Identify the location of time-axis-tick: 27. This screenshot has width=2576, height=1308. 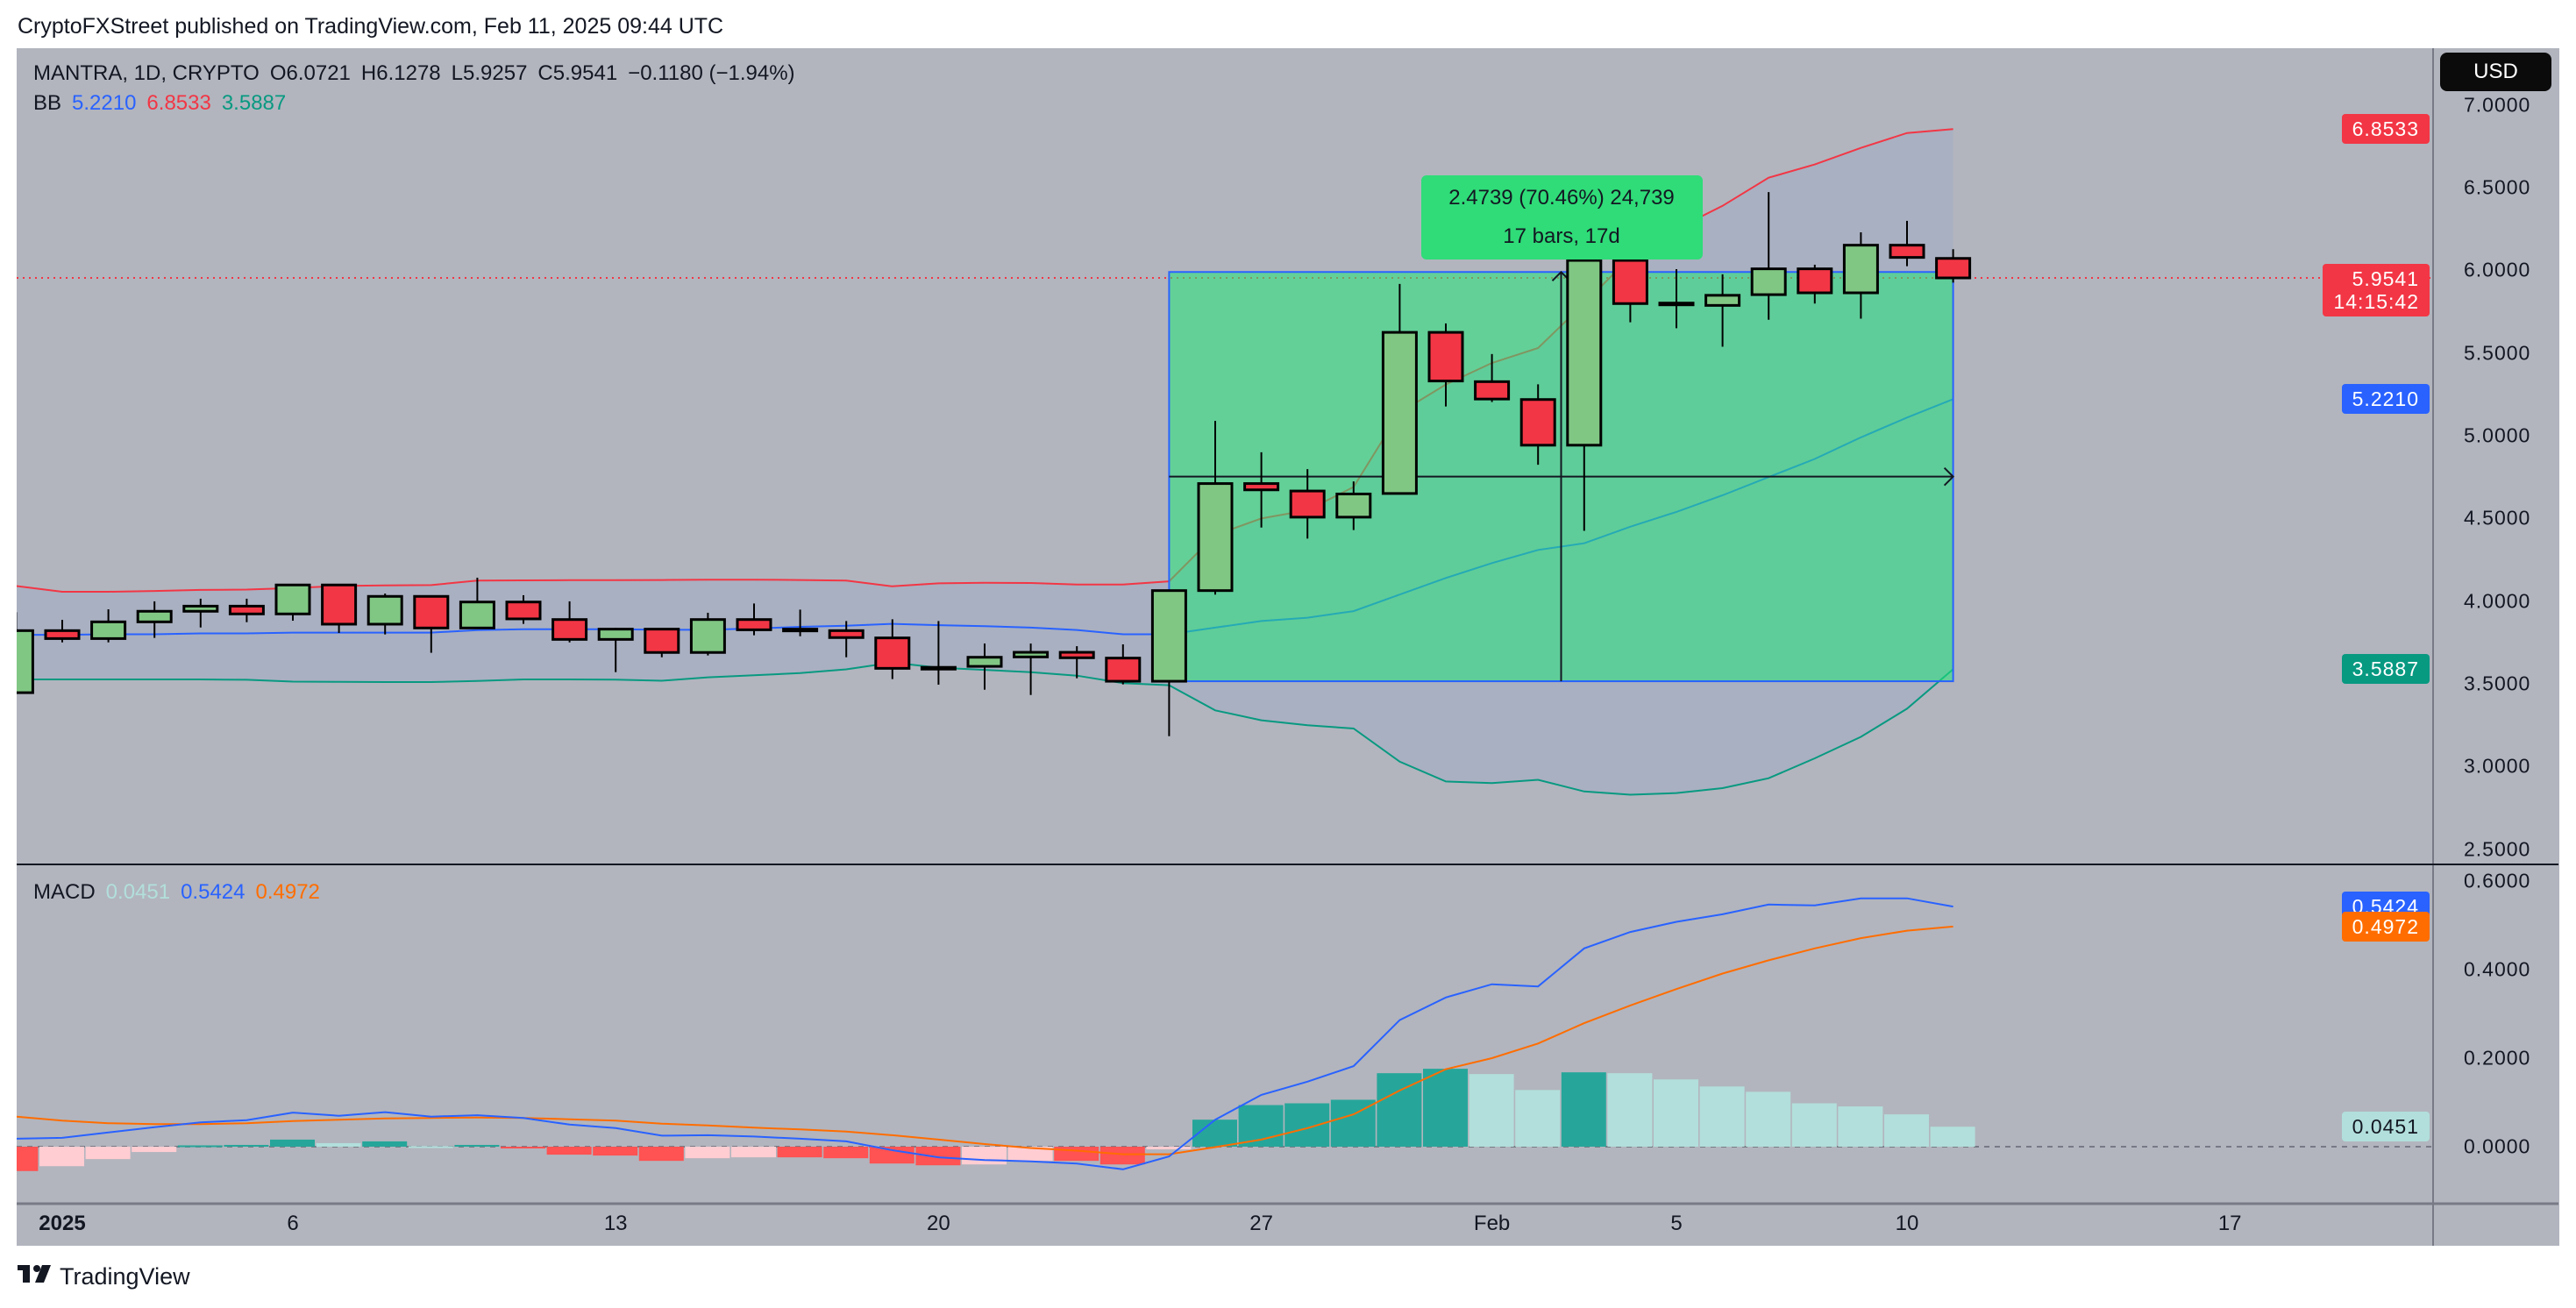
(1261, 1223).